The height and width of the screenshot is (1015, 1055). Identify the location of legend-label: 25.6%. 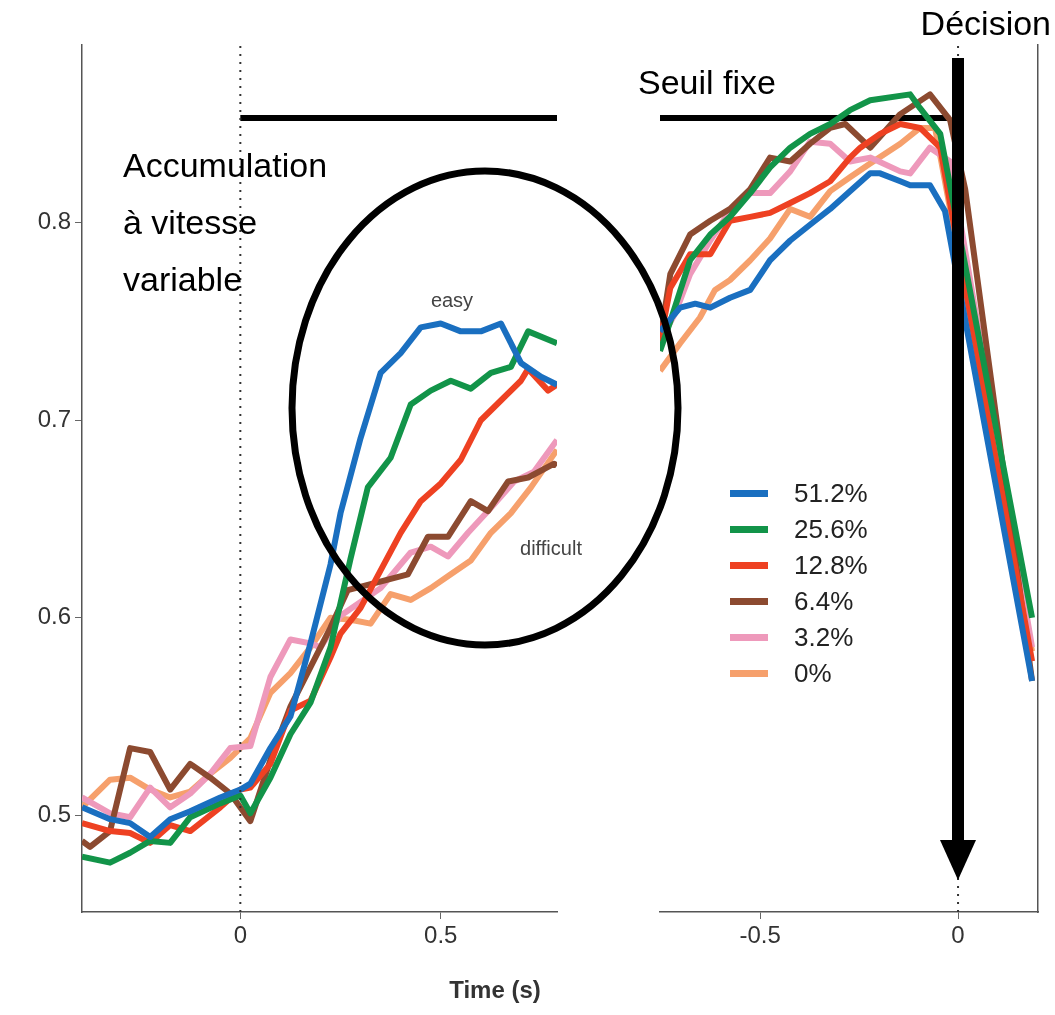
(831, 529).